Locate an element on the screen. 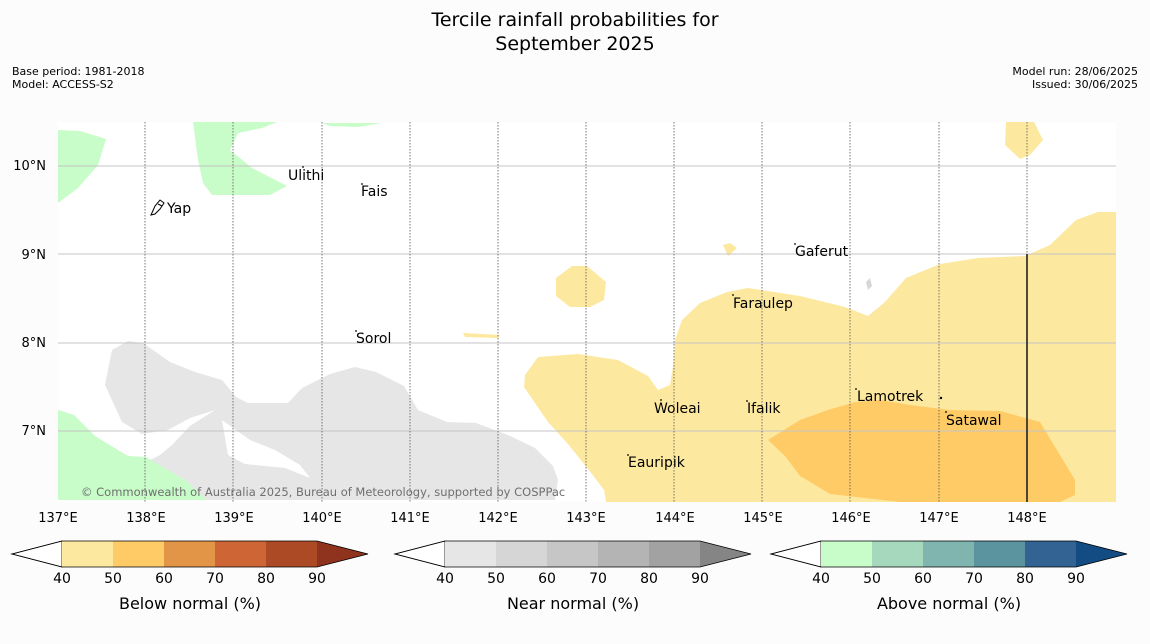 This screenshot has width=1150, height=644. legend-near-normal: 40 50 60 70 80 90 Near normal (%) is located at coordinates (572, 576).